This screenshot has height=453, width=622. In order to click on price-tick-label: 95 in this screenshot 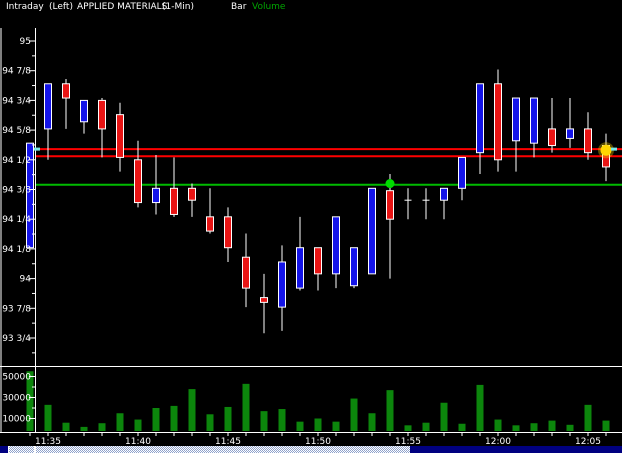, I will do `click(25, 42)`.